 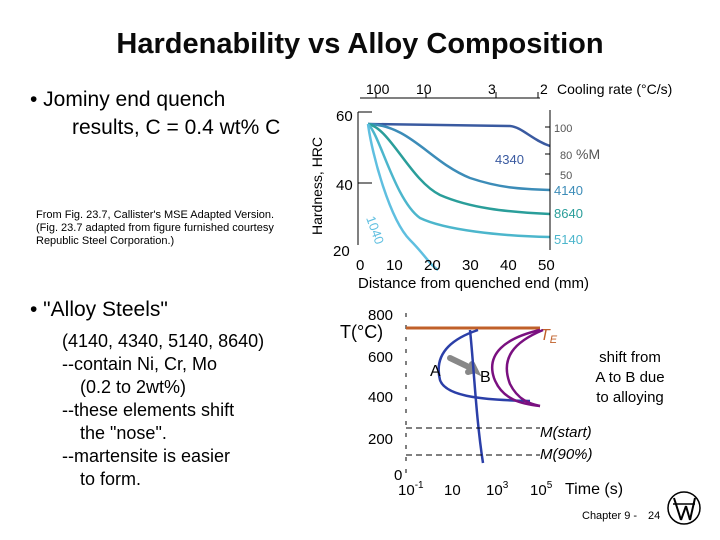 I want to click on page-title: Hardenability vs Alloy Composition, so click(x=360, y=44).